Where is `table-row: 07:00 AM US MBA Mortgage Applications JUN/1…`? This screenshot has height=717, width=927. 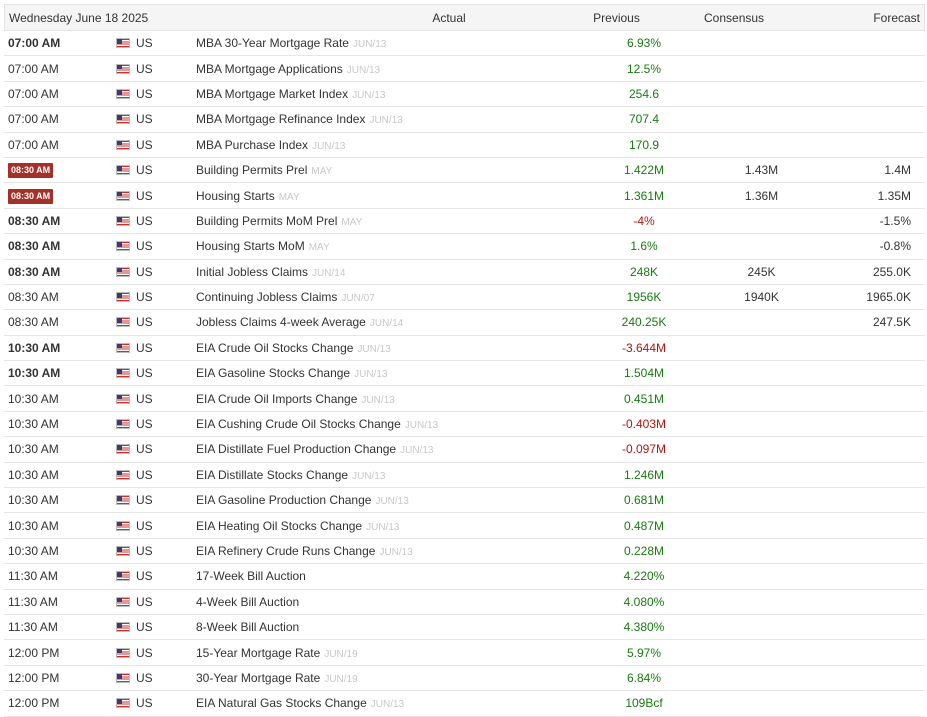 table-row: 07:00 AM US MBA Mortgage Applications JUN/1… is located at coordinates (464, 69).